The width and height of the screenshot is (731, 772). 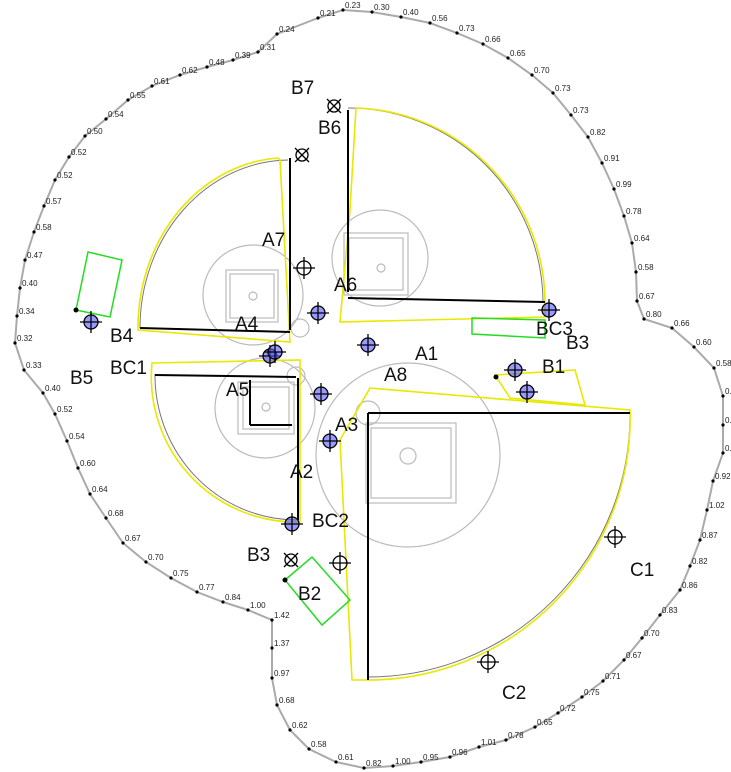 What do you see at coordinates (717, 505) in the screenshot?
I see `boundary-label: 1.02` at bounding box center [717, 505].